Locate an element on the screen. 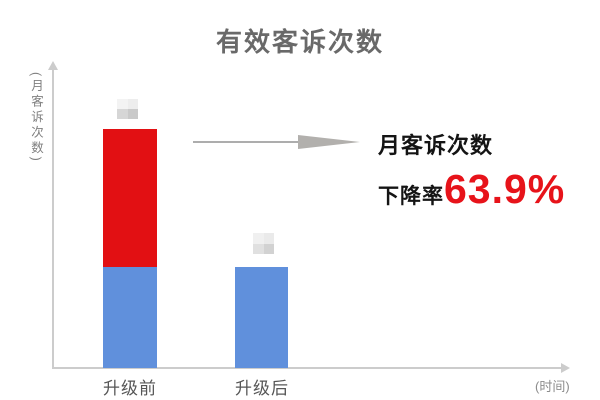 The width and height of the screenshot is (600, 400). y-axis-line is located at coordinates (53, 219).